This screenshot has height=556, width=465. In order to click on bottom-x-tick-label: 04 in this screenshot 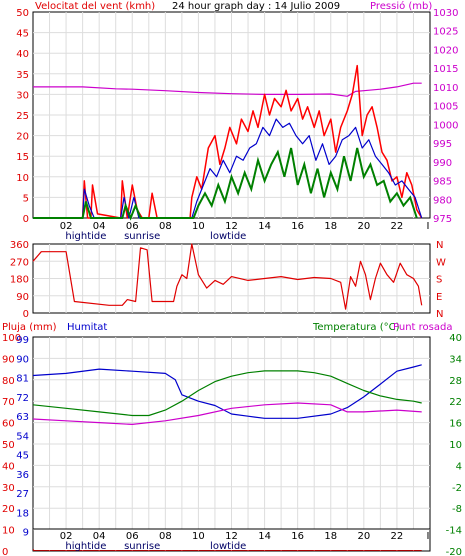, I will do `click(99, 536)`.